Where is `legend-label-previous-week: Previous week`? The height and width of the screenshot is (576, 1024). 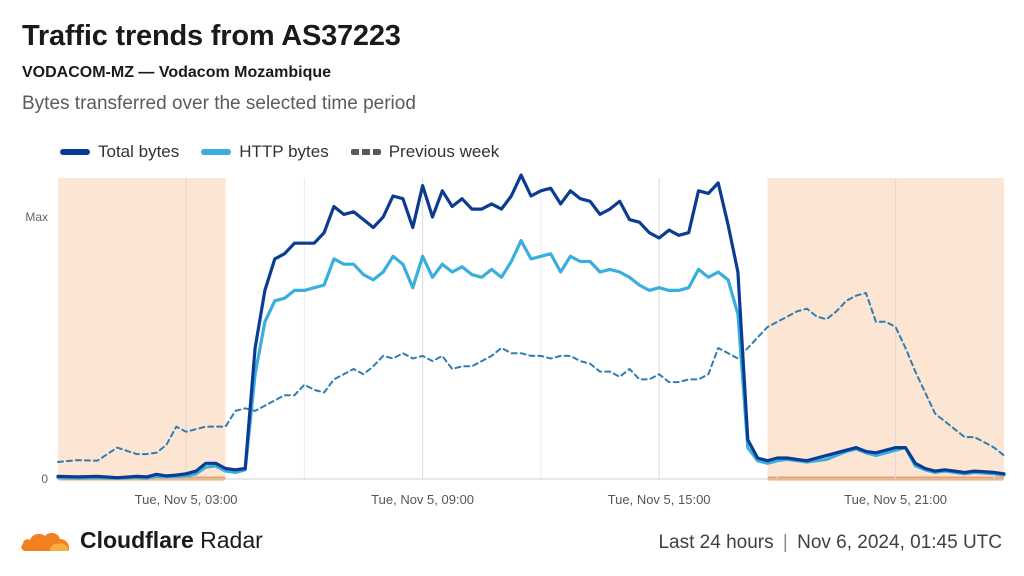 legend-label-previous-week: Previous week is located at coordinates (444, 151).